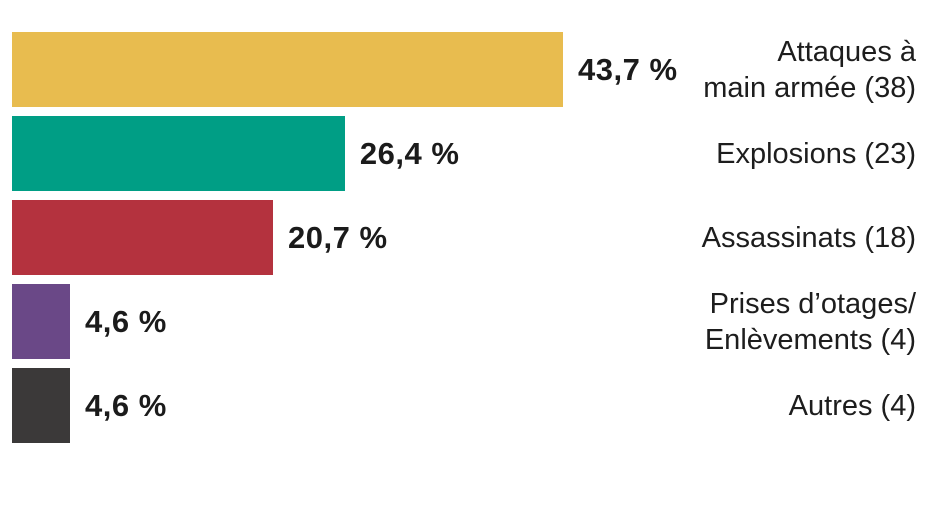 The image size is (934, 514). What do you see at coordinates (473, 405) in the screenshot?
I see `chart-row-autres: 4,6 % Autres (4)` at bounding box center [473, 405].